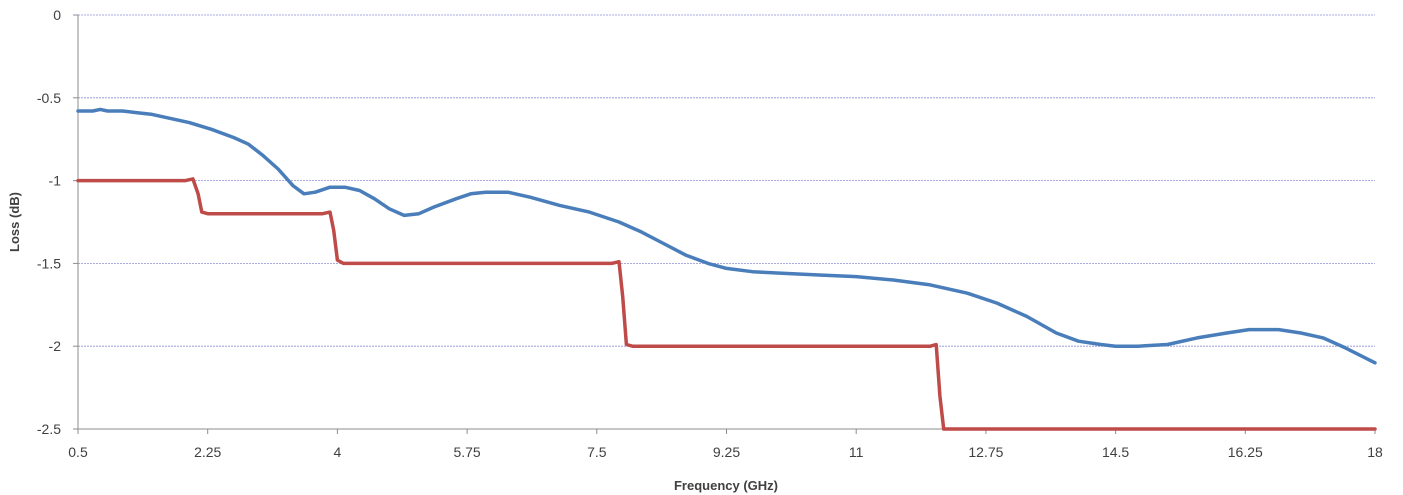 Image resolution: width=1403 pixels, height=495 pixels. Describe the element at coordinates (726, 485) in the screenshot. I see `x-axis-title: Frequency (GHz)` at that location.